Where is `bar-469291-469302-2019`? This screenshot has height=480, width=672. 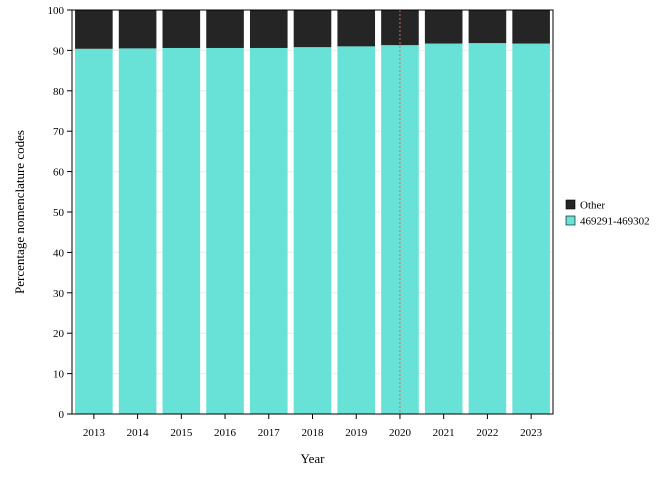 bar-469291-469302-2019 is located at coordinates (356, 230).